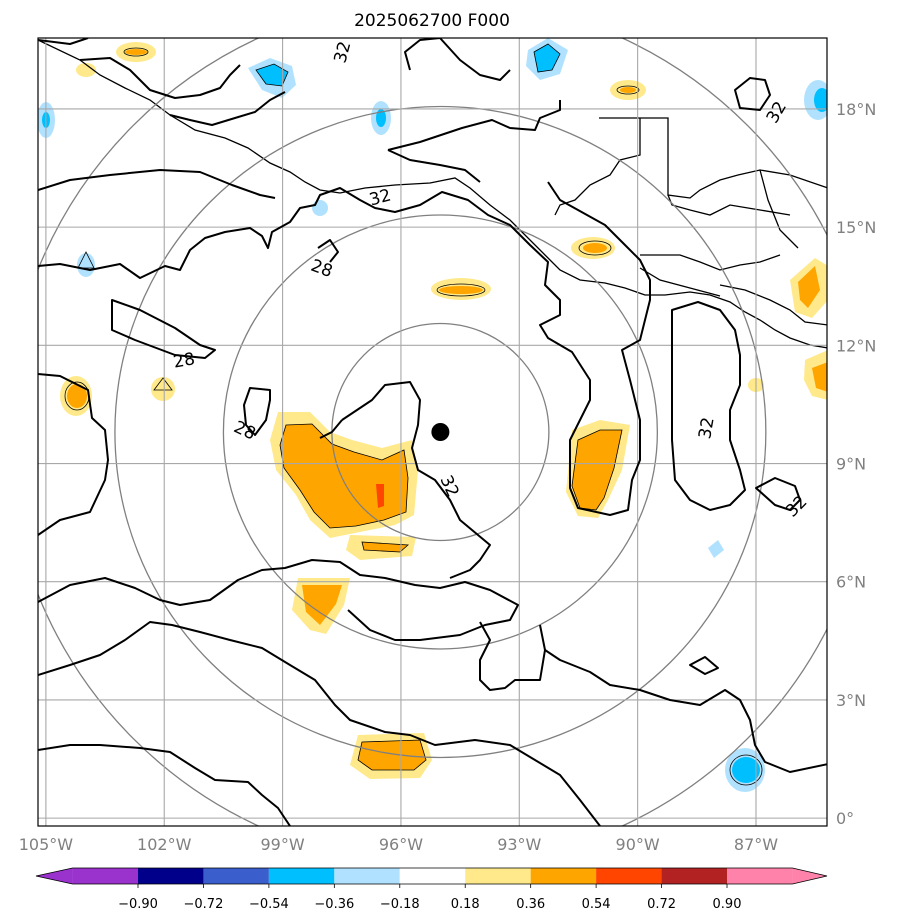 Image resolution: width=898 pixels, height=924 pixels. I want to click on latitude-tick-label: 3°N, so click(851, 700).